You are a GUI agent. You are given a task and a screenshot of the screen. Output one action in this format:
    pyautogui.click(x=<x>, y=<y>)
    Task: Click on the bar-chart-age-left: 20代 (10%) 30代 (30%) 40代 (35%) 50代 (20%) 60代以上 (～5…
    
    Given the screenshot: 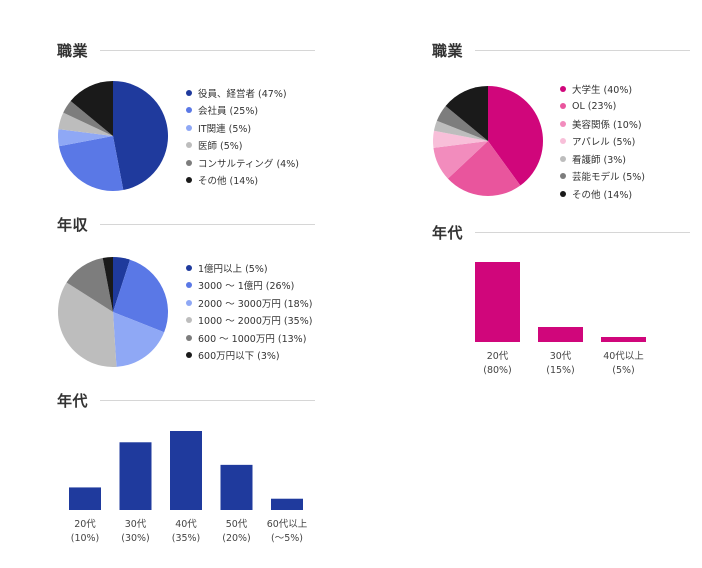 What is the action you would take?
    pyautogui.click(x=188, y=487)
    